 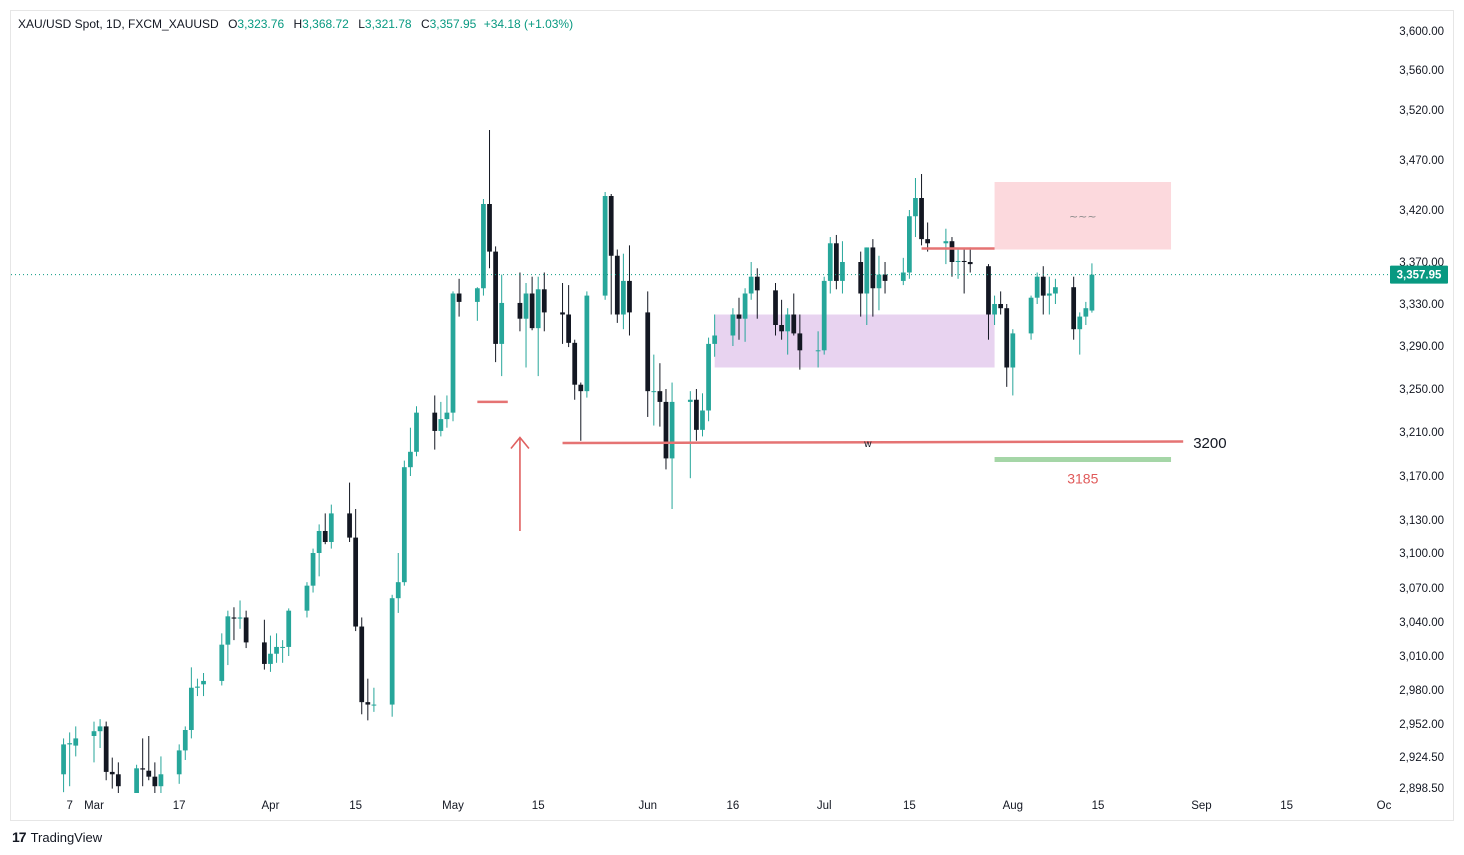 What do you see at coordinates (57, 837) in the screenshot?
I see `footer-brand: 17 TradingView` at bounding box center [57, 837].